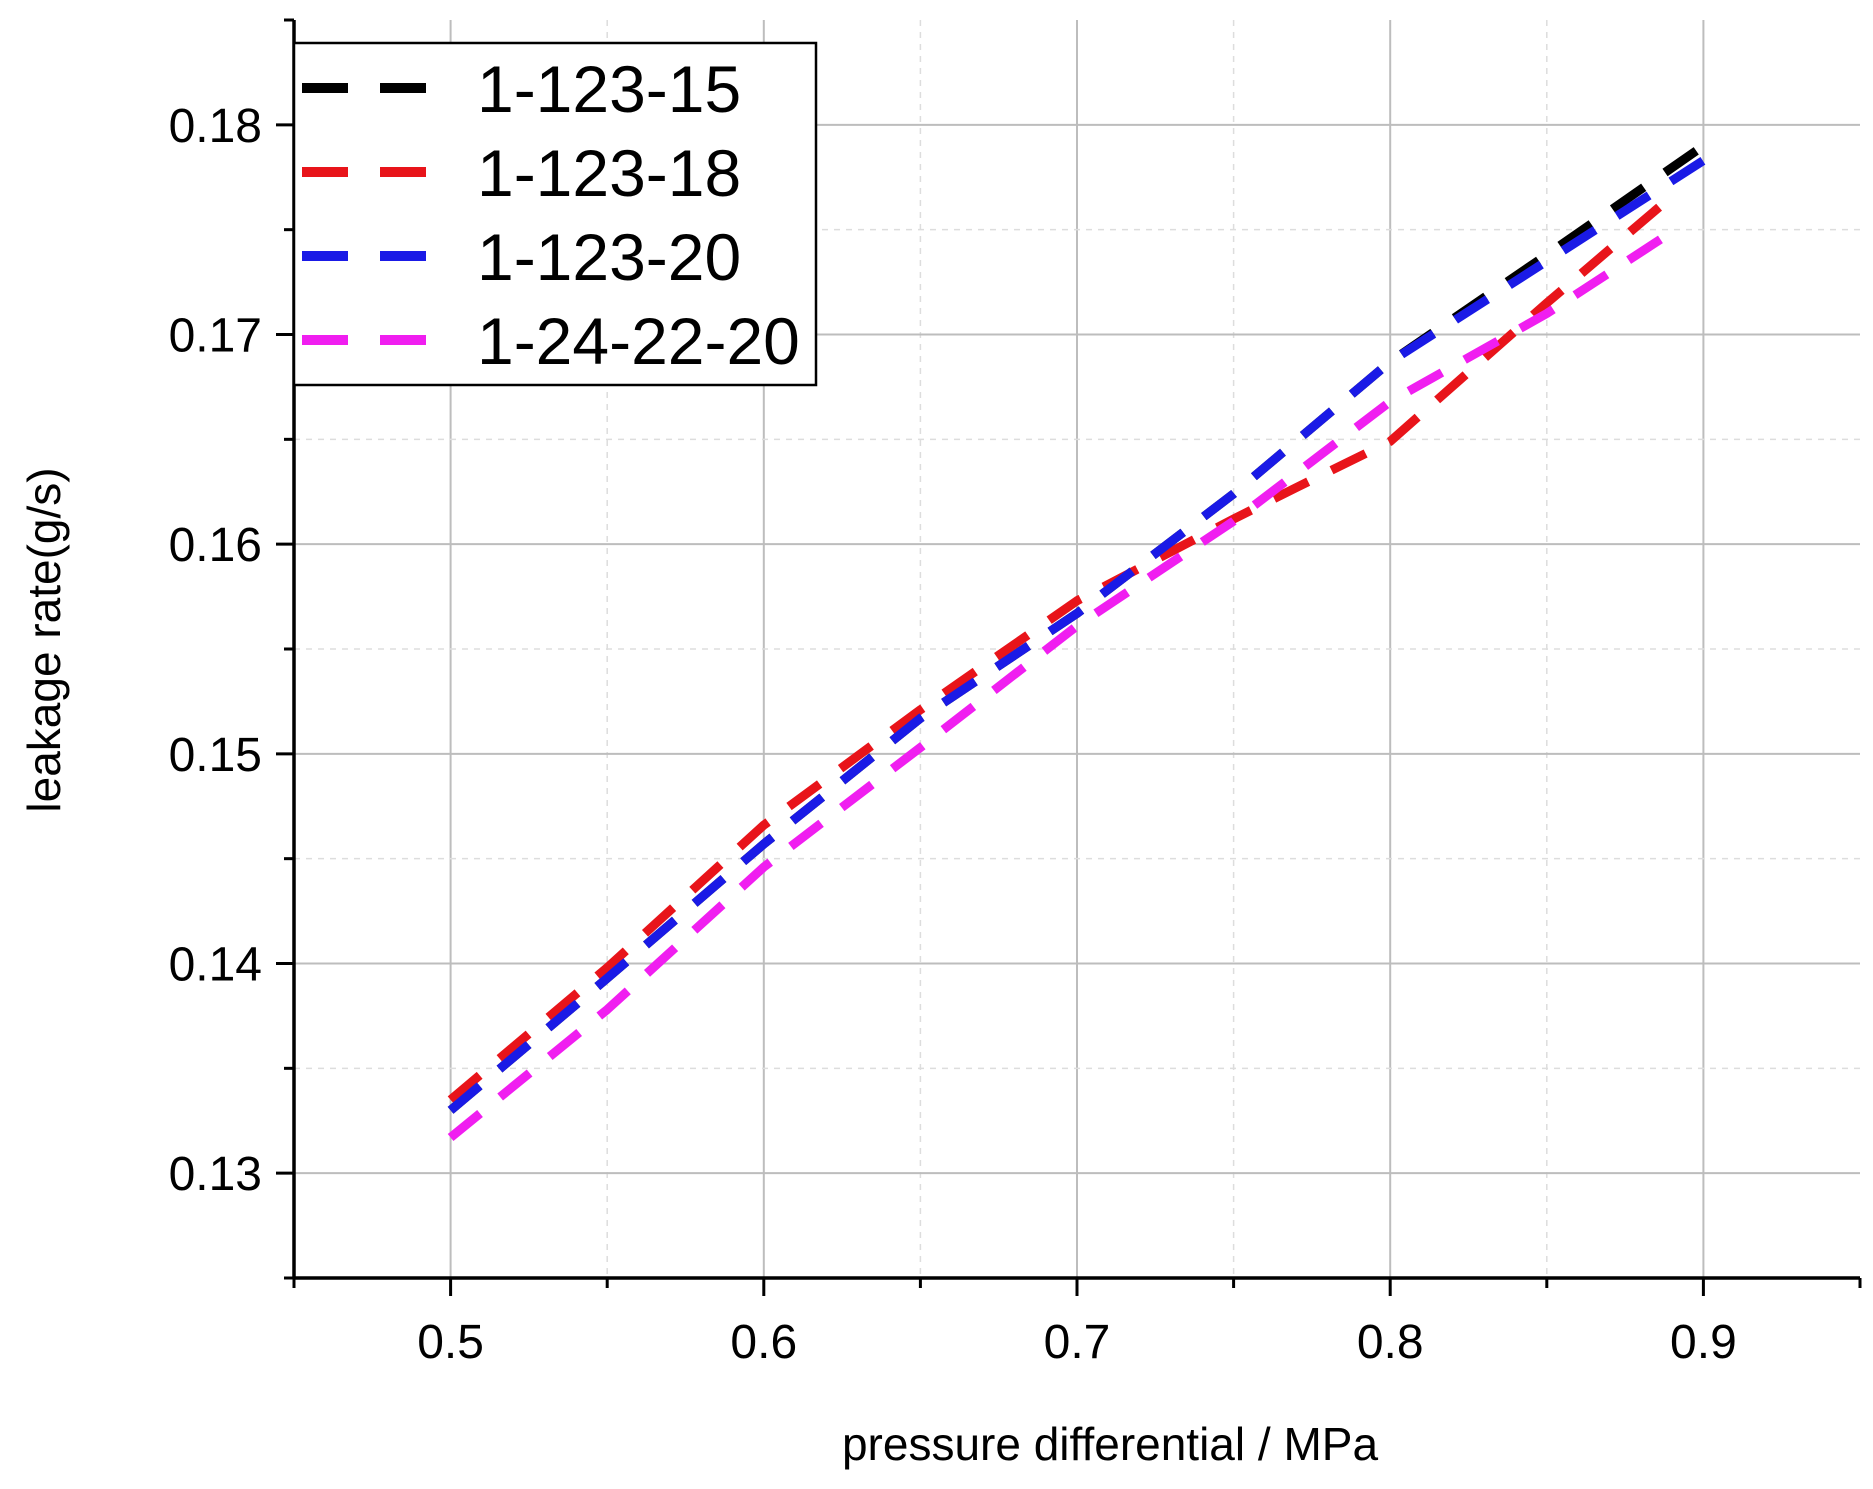  What do you see at coordinates (215, 755) in the screenshot?
I see `y-tick-label: 0.15` at bounding box center [215, 755].